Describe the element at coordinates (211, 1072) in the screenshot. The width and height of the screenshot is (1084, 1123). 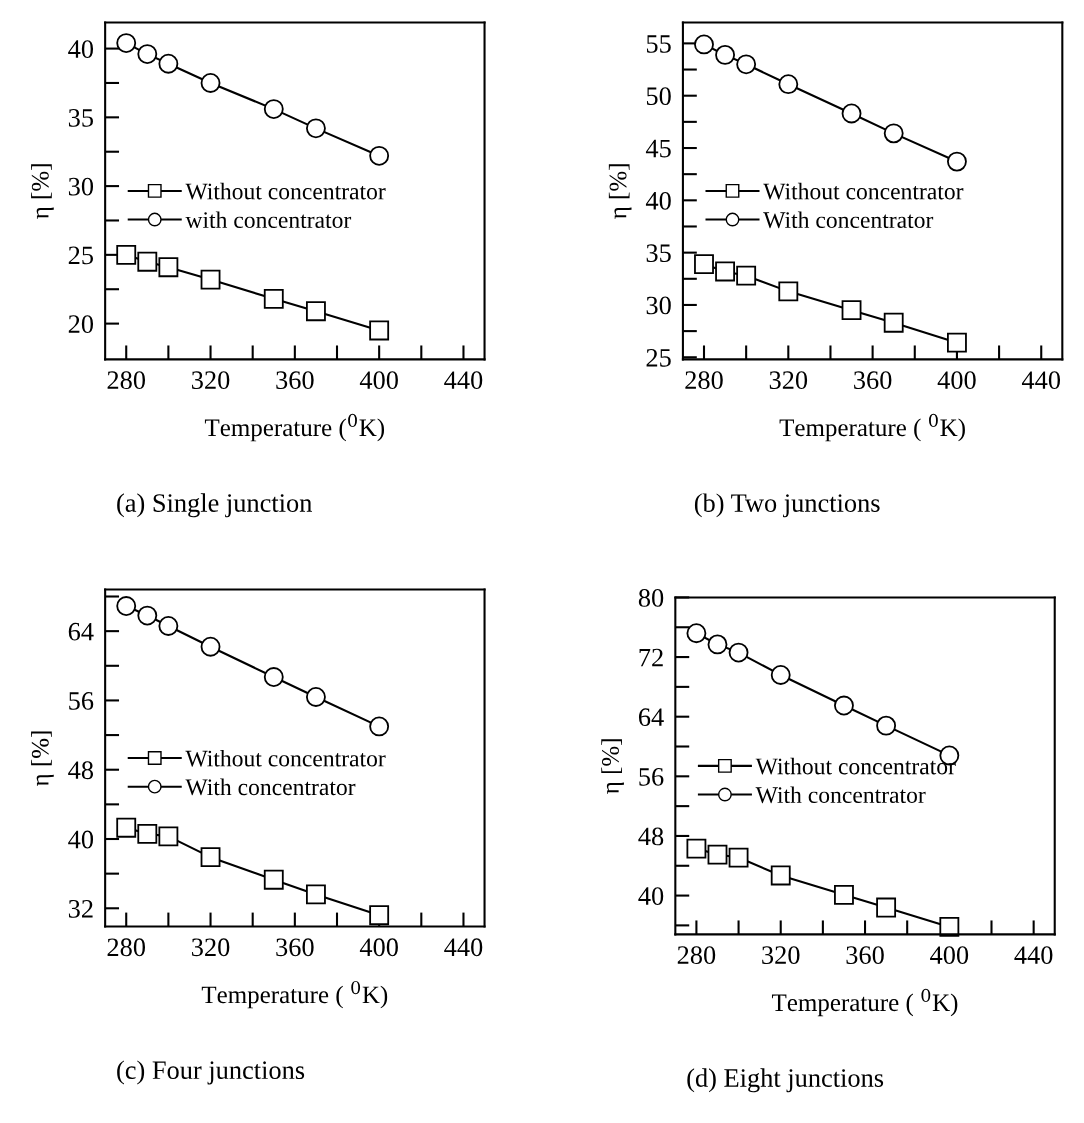
I see `text: (c) Four junctions` at that location.